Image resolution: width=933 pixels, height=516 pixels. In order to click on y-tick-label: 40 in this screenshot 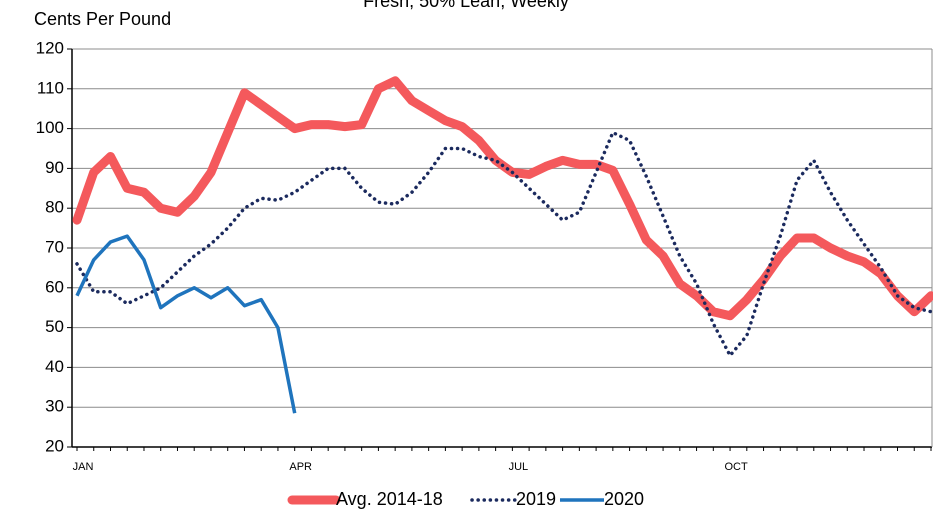, I will do `click(54, 366)`.